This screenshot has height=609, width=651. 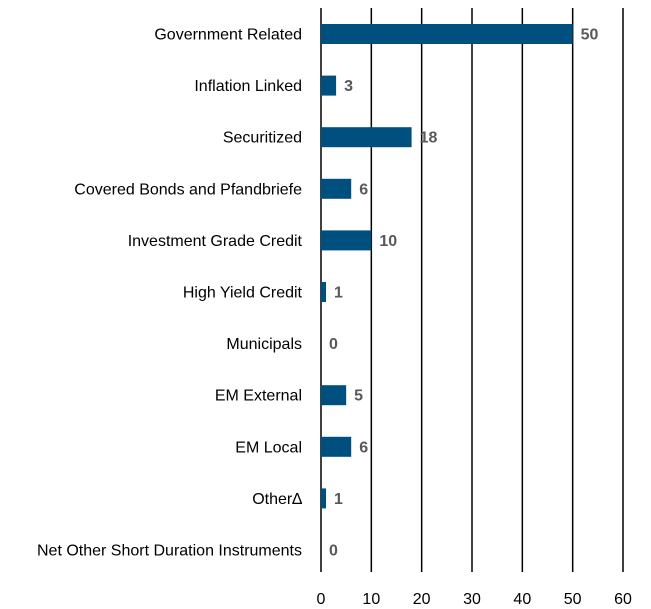 What do you see at coordinates (243, 293) in the screenshot?
I see `category-label: High Yield Credit` at bounding box center [243, 293].